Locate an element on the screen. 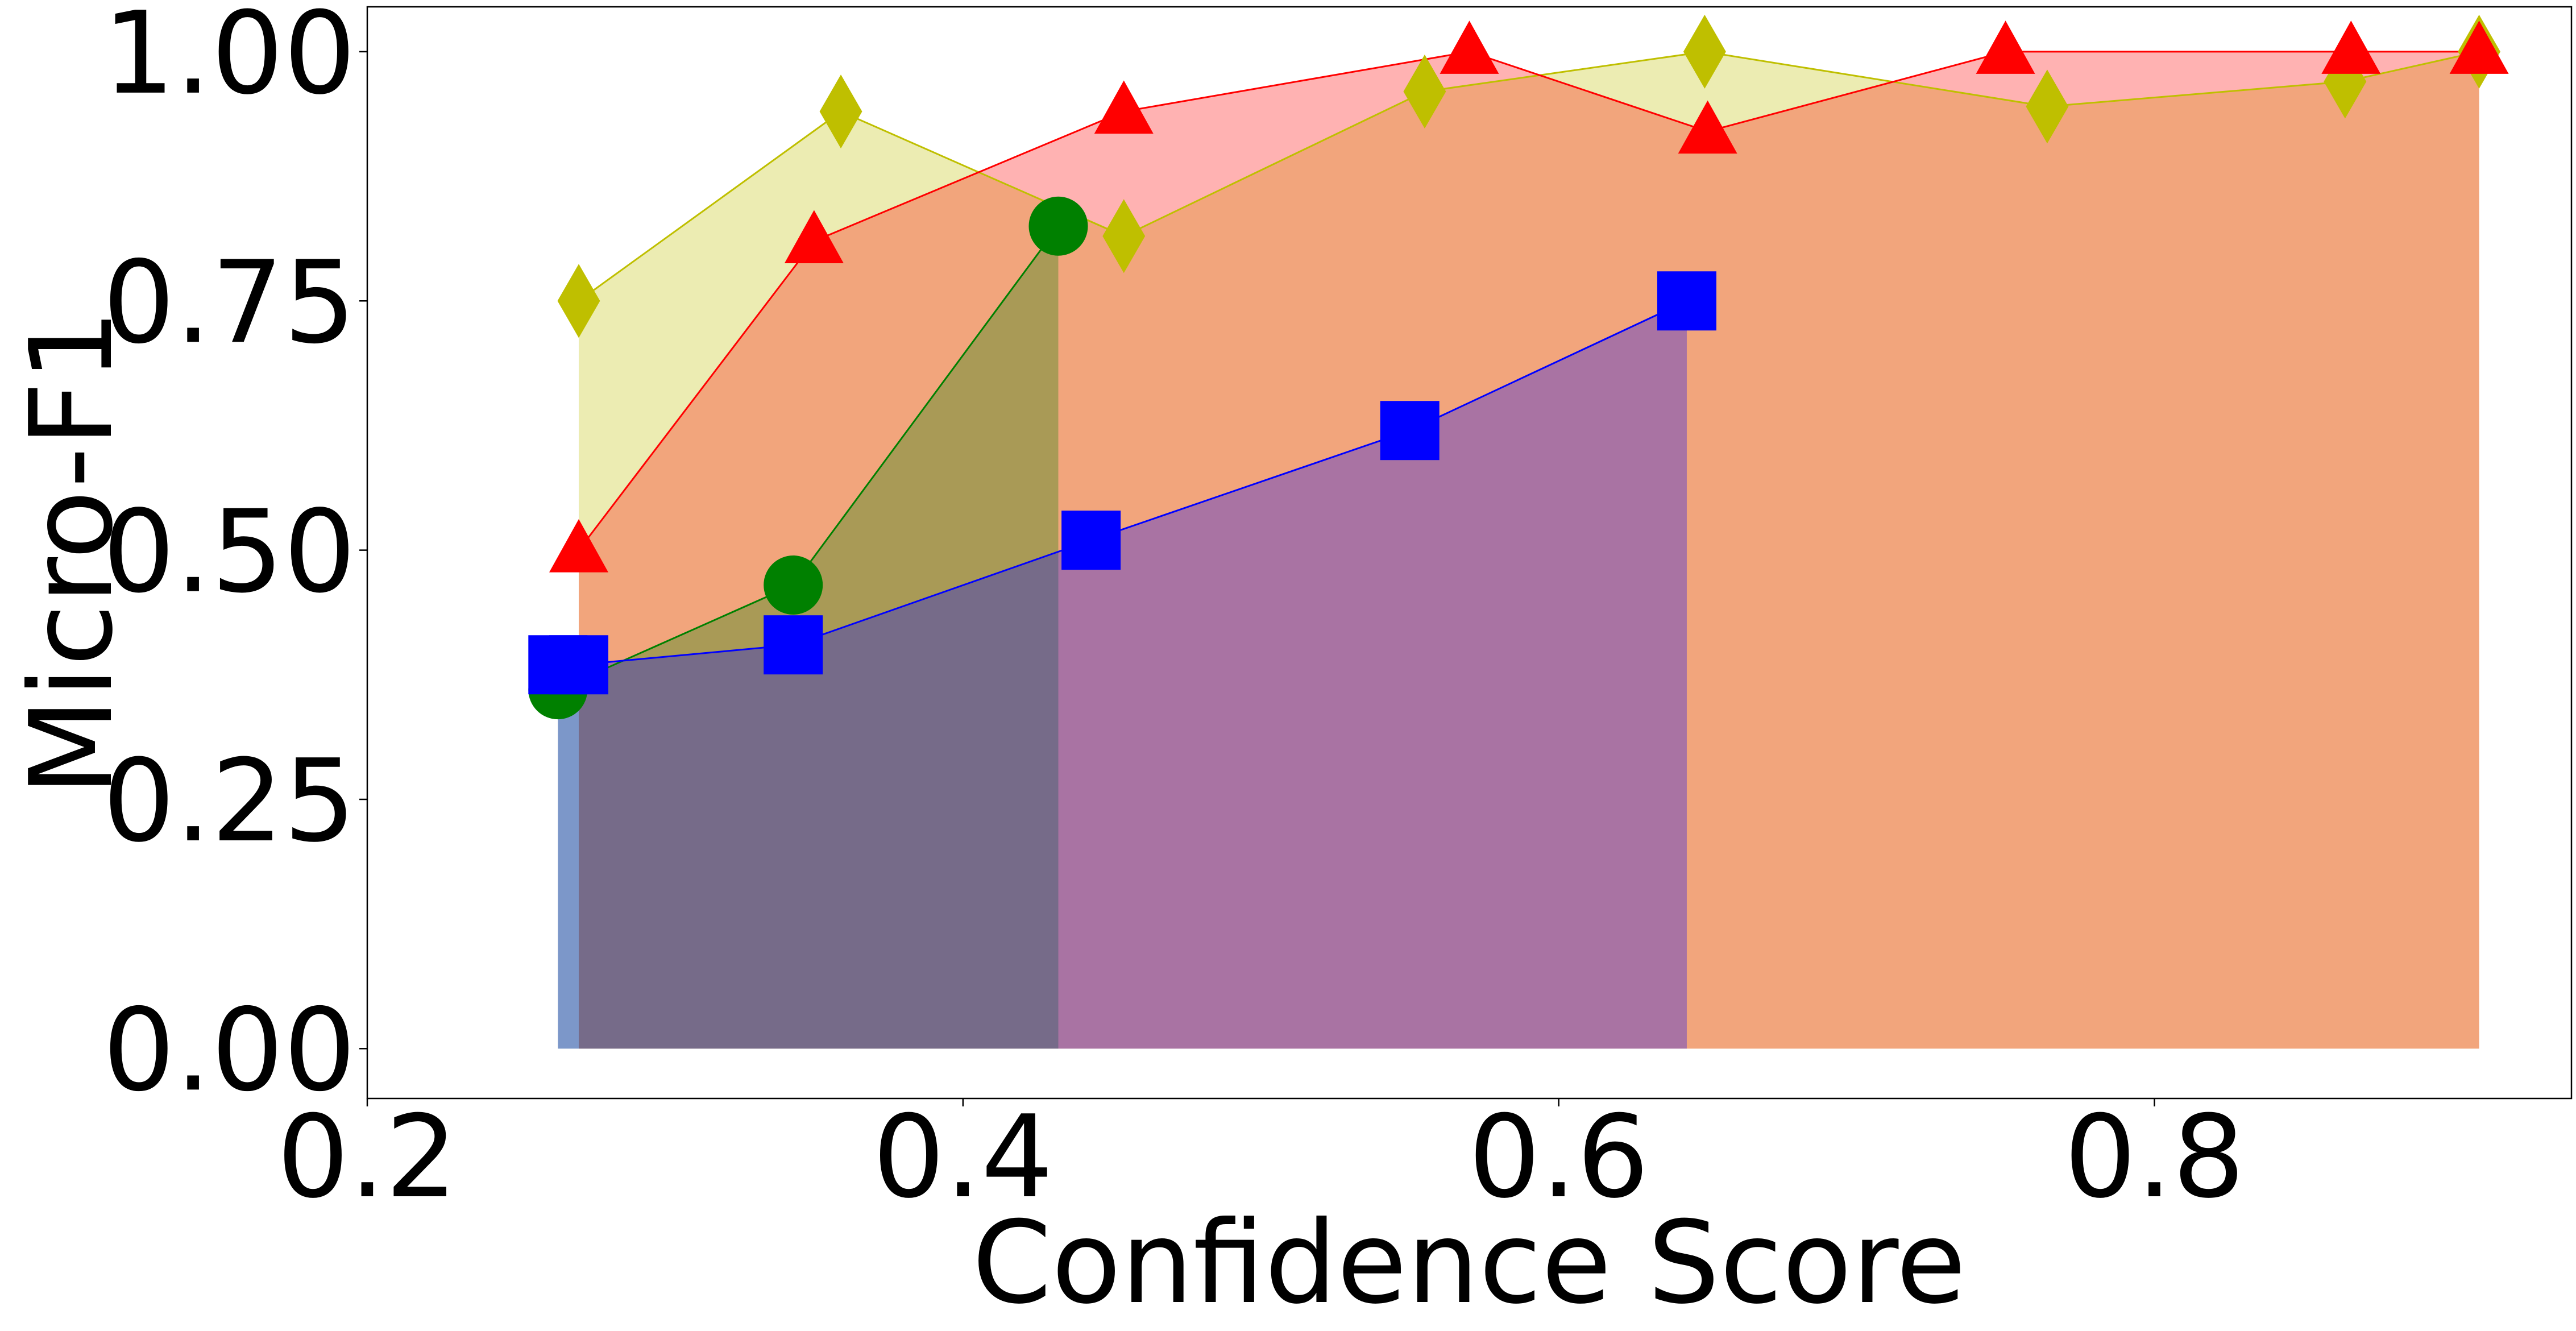  x-tick-label-0: 0.2 is located at coordinates (367, 1157).